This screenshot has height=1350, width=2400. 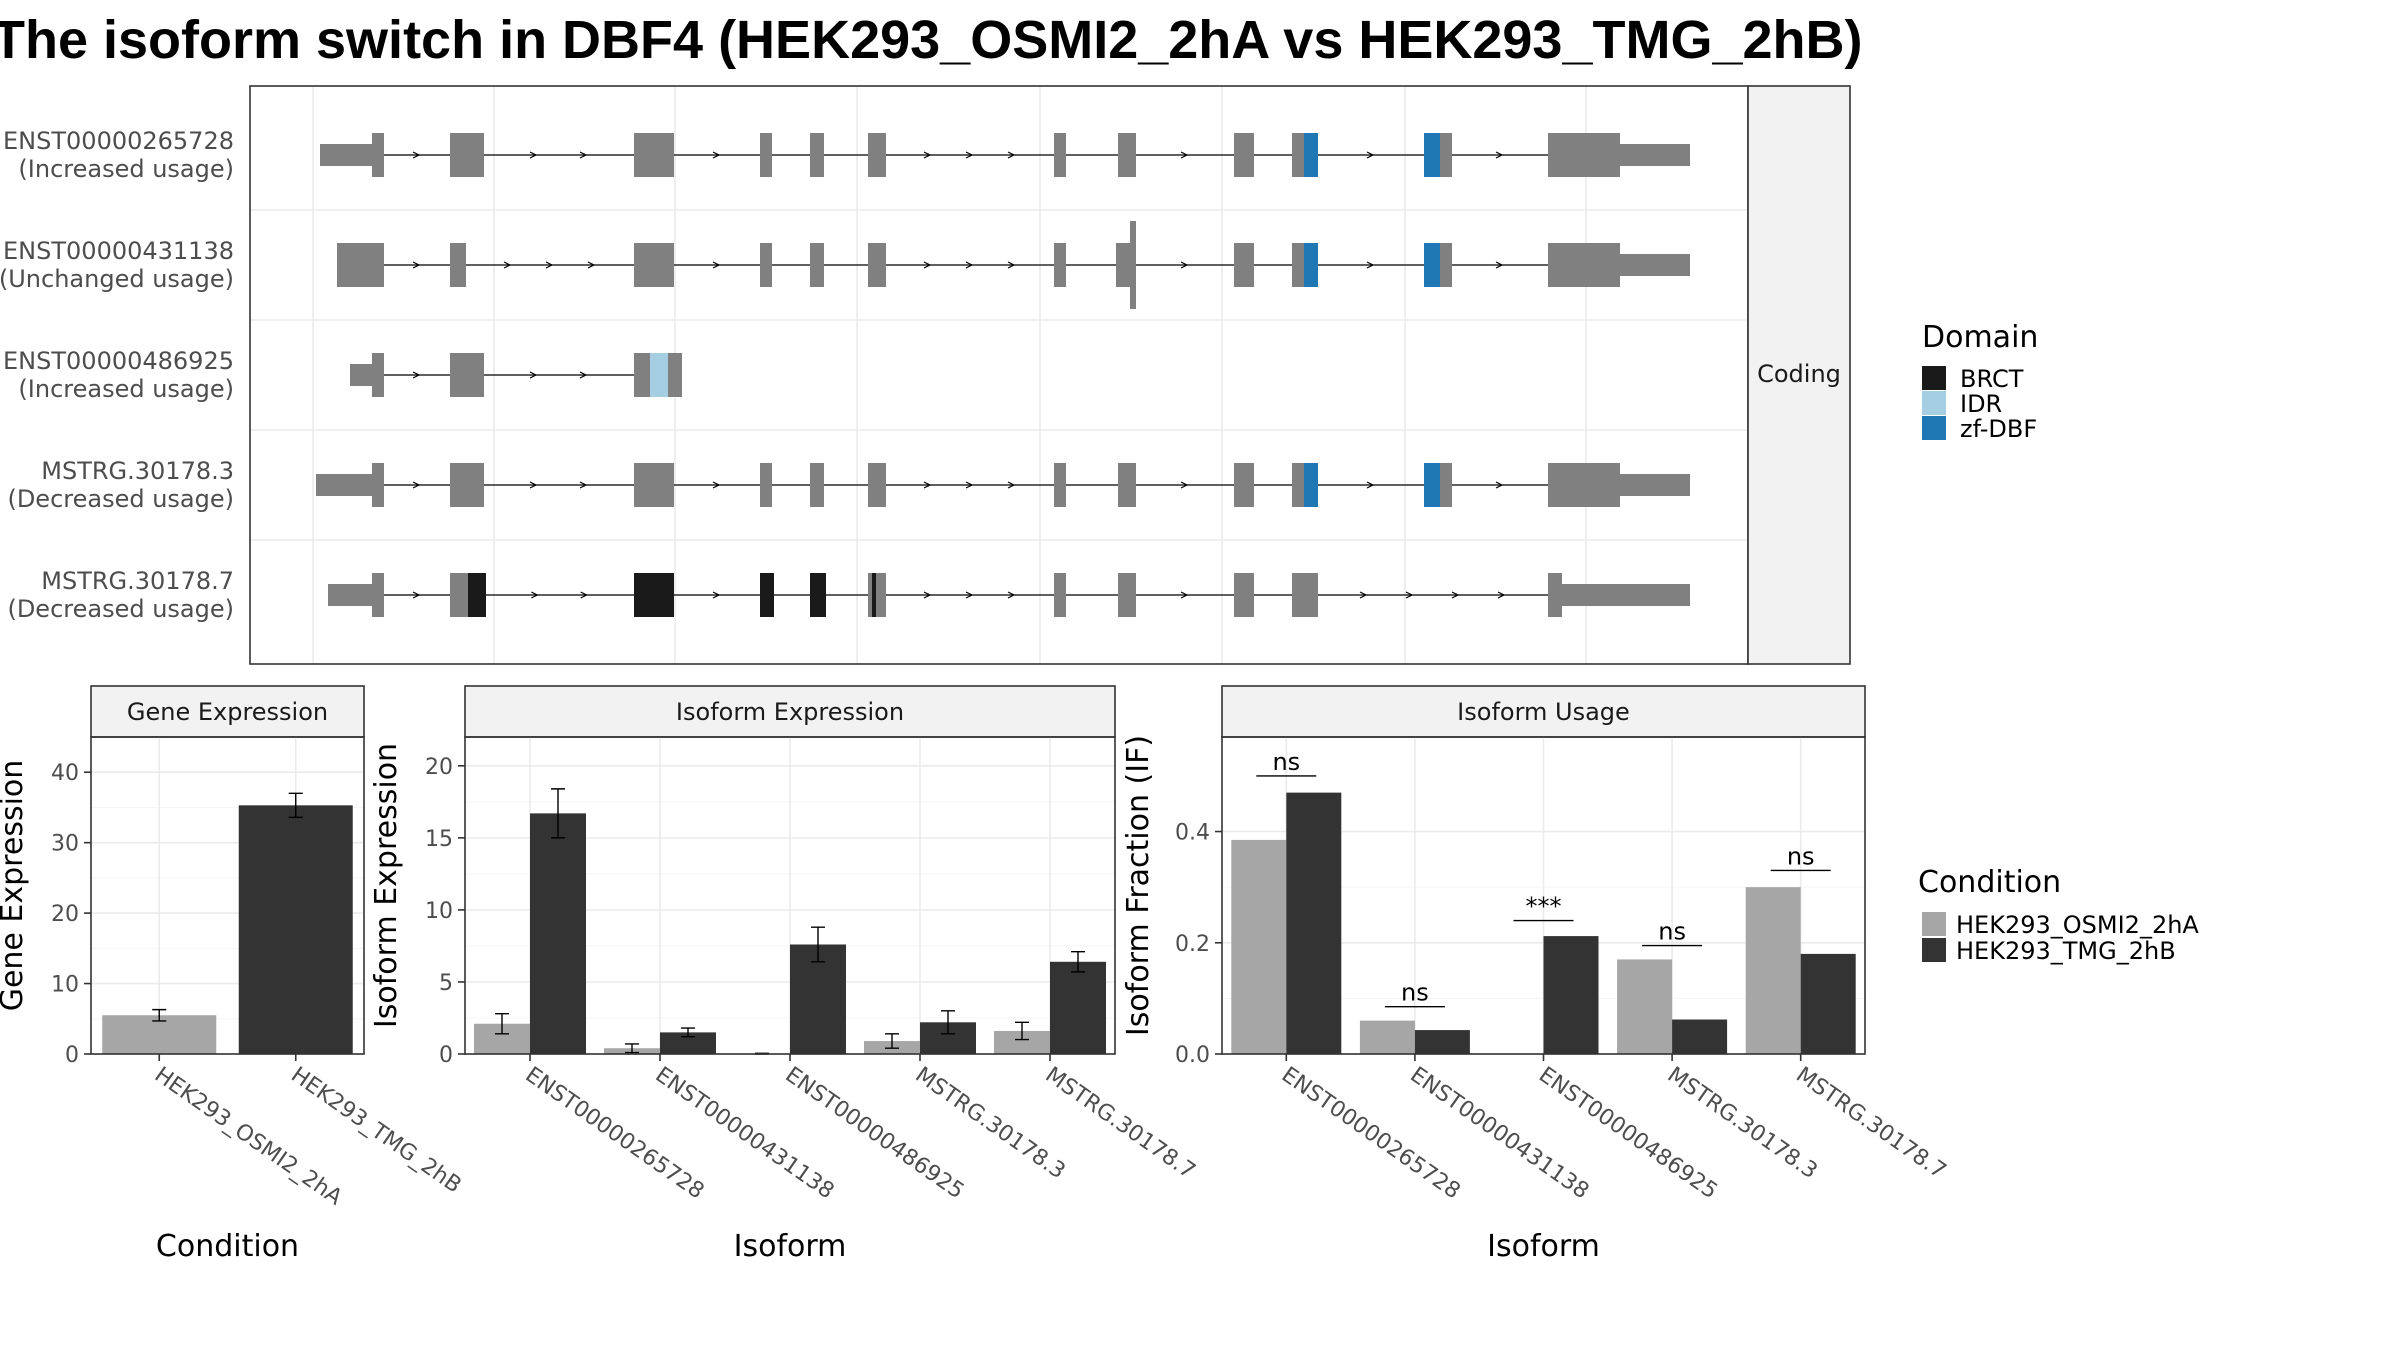 I want to click on transcript-row-2: ENST00000486925(Increased usage), so click(x=342, y=375).